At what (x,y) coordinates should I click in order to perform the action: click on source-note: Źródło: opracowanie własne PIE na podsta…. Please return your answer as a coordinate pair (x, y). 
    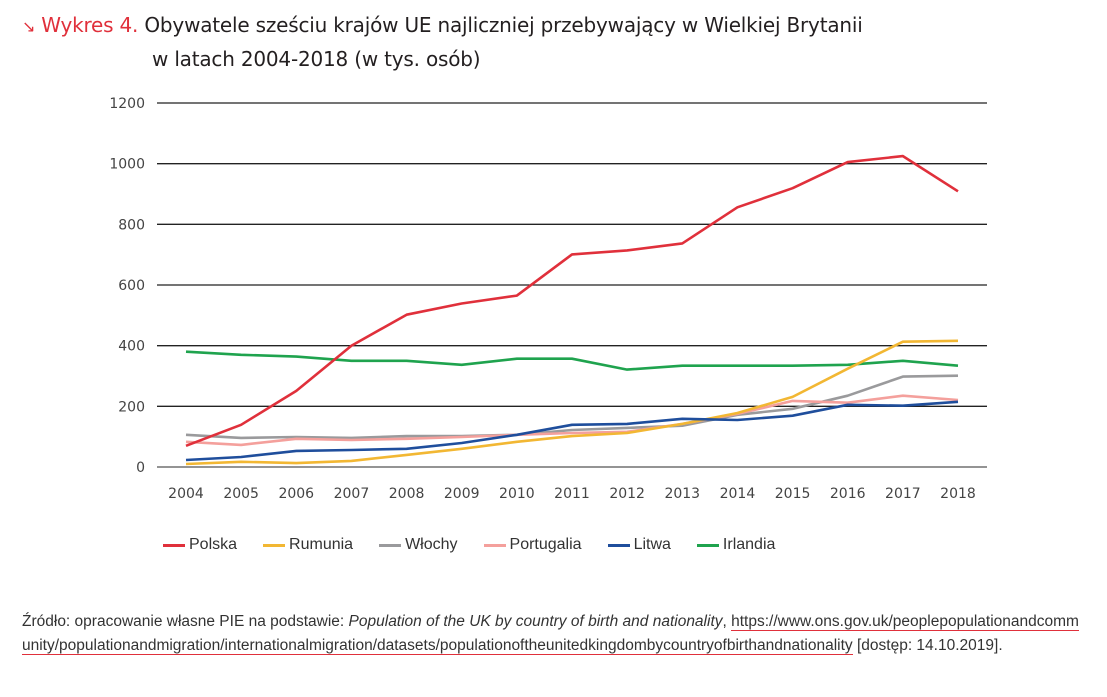
    Looking at the image, I should click on (554, 634).